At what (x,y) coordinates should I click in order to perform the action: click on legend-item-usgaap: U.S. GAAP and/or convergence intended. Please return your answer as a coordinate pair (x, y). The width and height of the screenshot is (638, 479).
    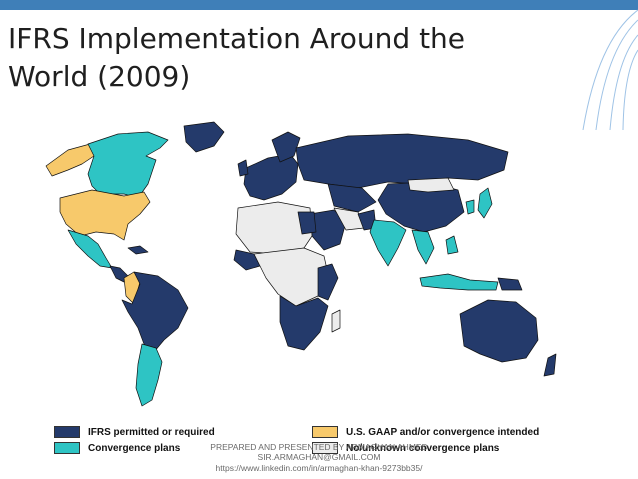
    Looking at the image, I should click on (425, 432).